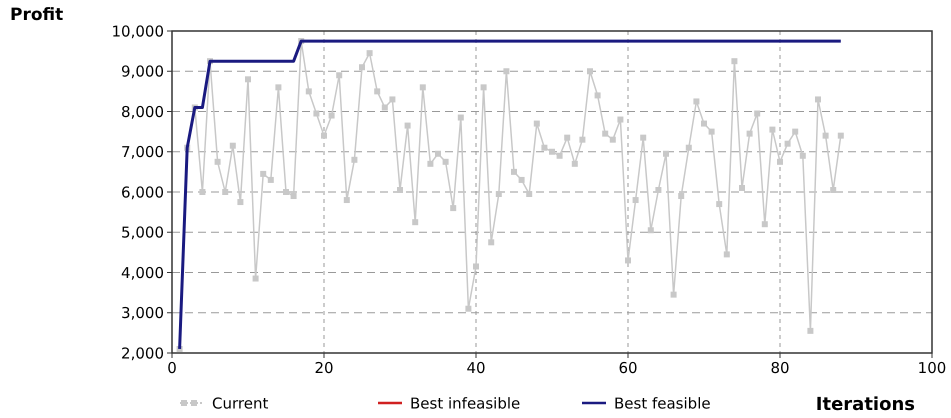 The width and height of the screenshot is (951, 418). I want to click on x-axis-title: Iterations, so click(865, 404).